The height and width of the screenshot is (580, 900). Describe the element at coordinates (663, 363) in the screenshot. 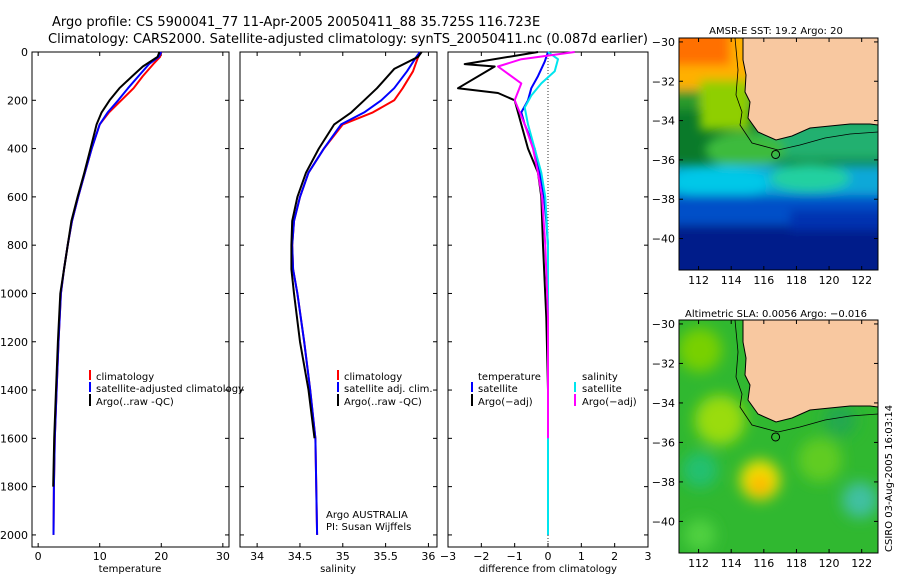

I see `map-y-tick-label: −32` at that location.